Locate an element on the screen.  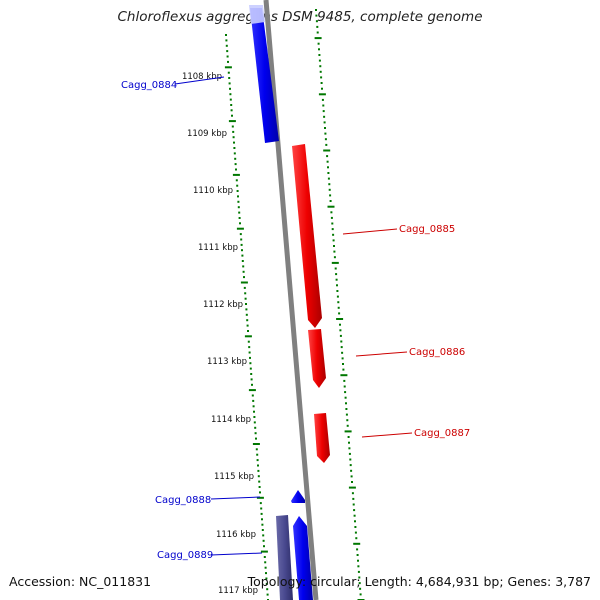
gene-label-cagg-0885: Cagg_0885 is located at coordinates (427, 229).